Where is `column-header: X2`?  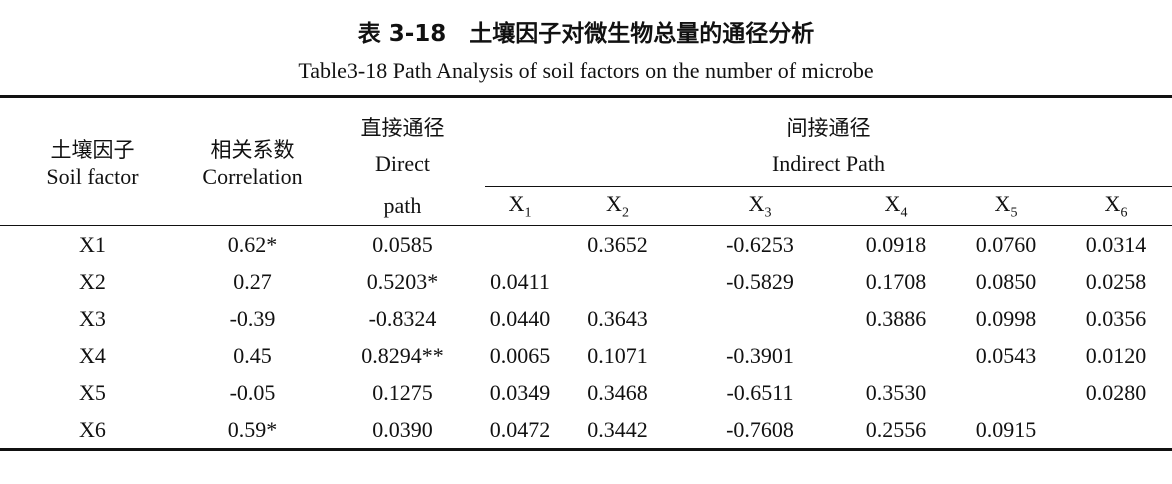
column-header: X2 is located at coordinates (617, 206).